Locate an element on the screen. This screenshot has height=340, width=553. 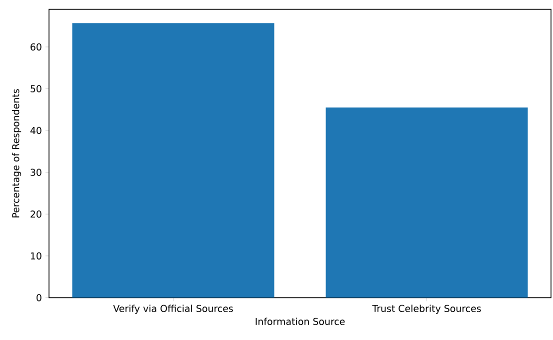
x-tick-label: Trust Celebrity Sources is located at coordinates (426, 309).